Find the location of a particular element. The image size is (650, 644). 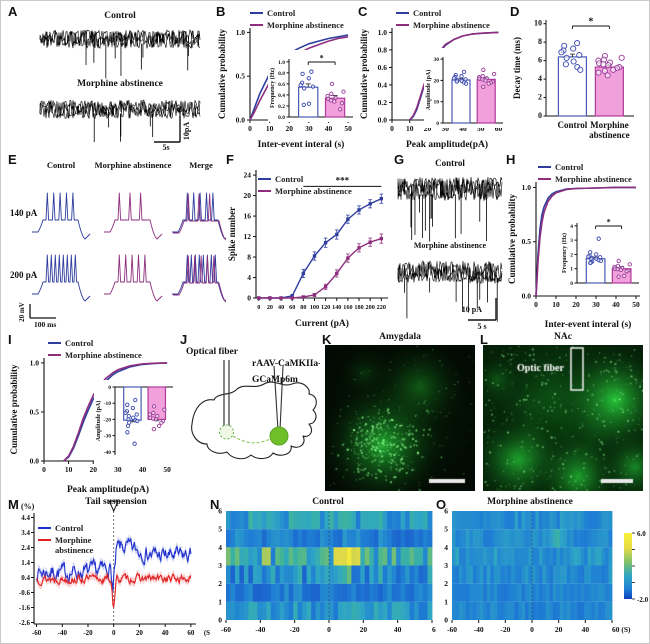

svg-text: 4.4 is located at coordinates (25, 518).